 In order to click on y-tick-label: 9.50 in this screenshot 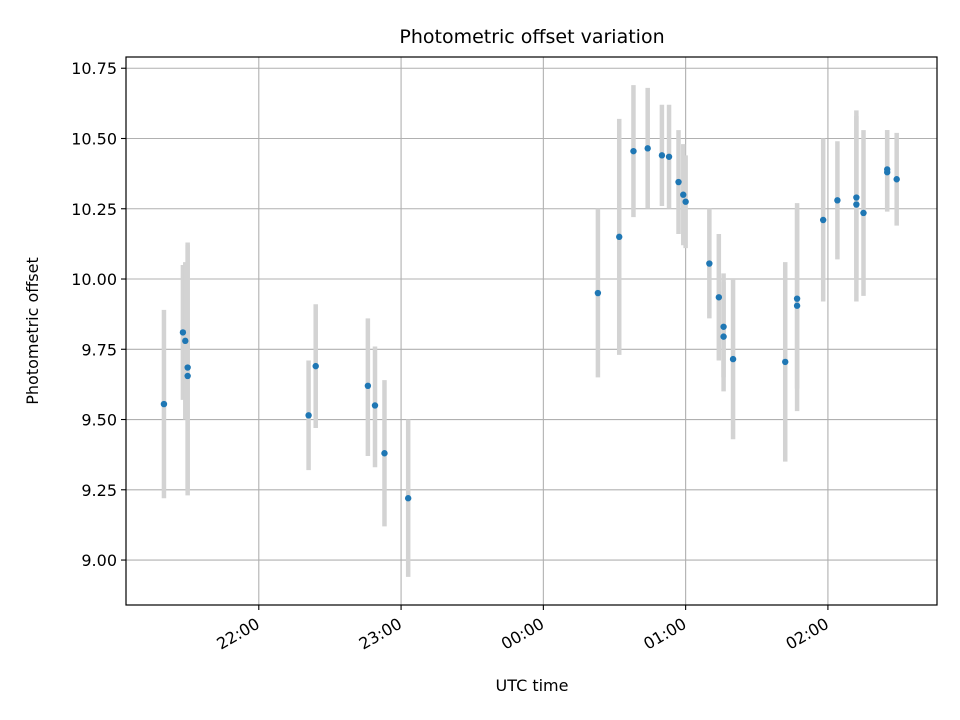, I will do `click(99, 420)`.